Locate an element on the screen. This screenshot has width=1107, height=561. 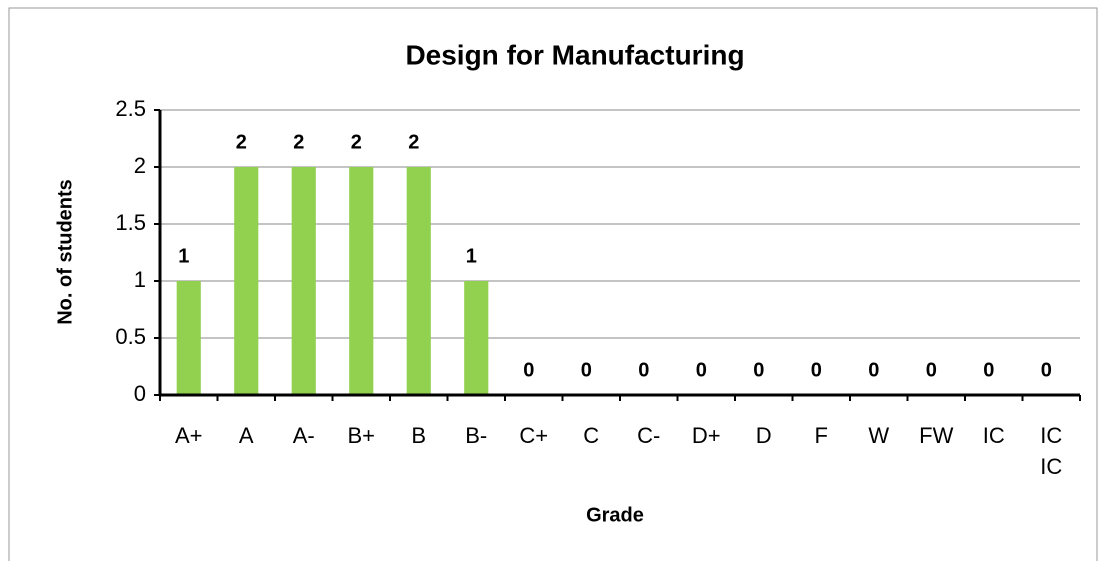
x-tick-label: B+ is located at coordinates (361, 435).